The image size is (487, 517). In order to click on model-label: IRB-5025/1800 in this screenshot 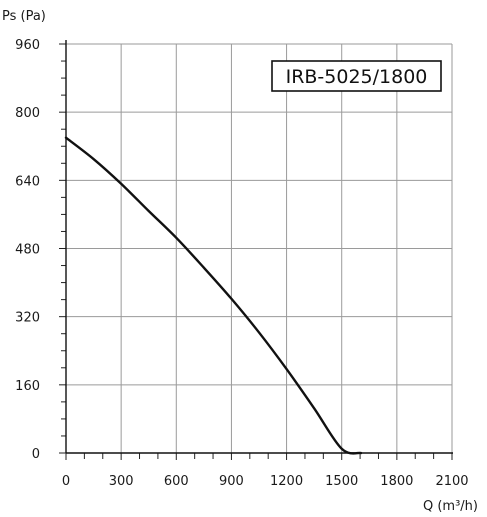, I will do `click(357, 77)`.